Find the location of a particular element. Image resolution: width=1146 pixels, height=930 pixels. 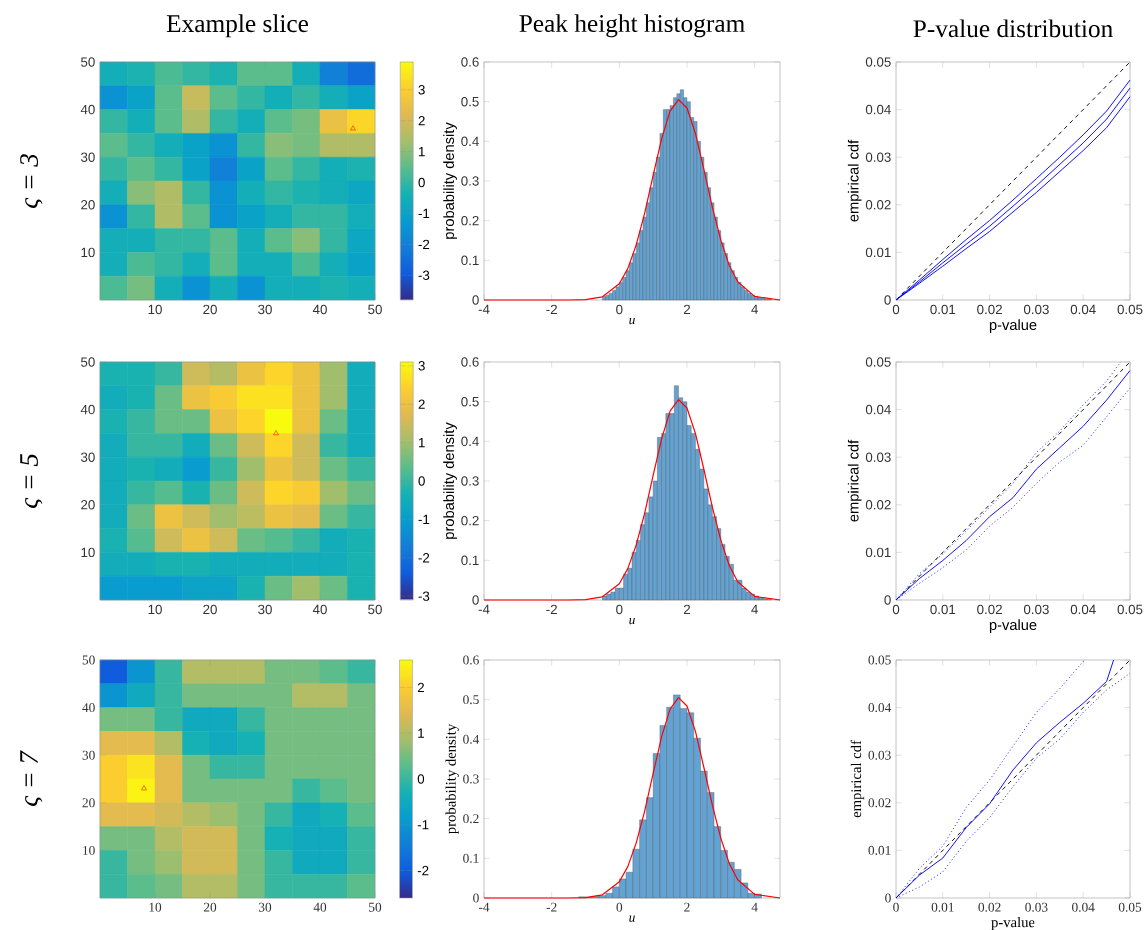

color-bar-label: 2 is located at coordinates (421, 121).